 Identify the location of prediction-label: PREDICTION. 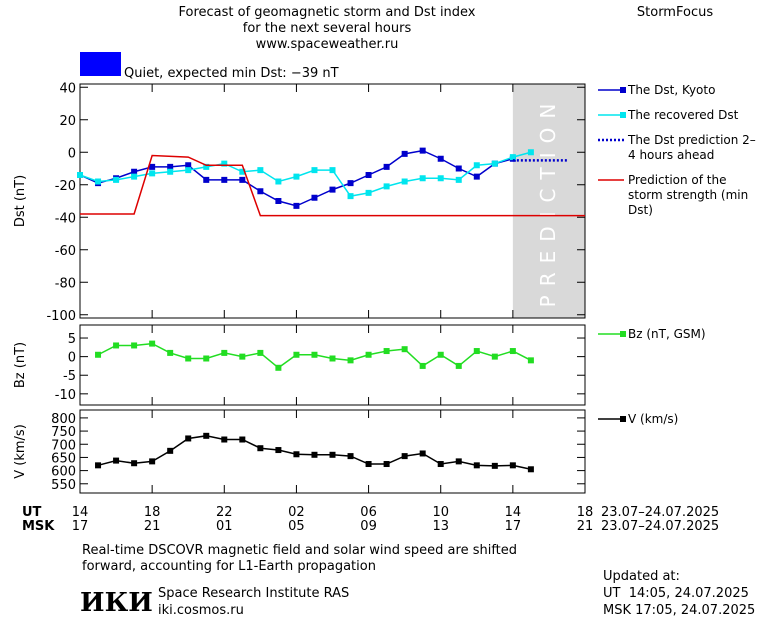
(548, 201).